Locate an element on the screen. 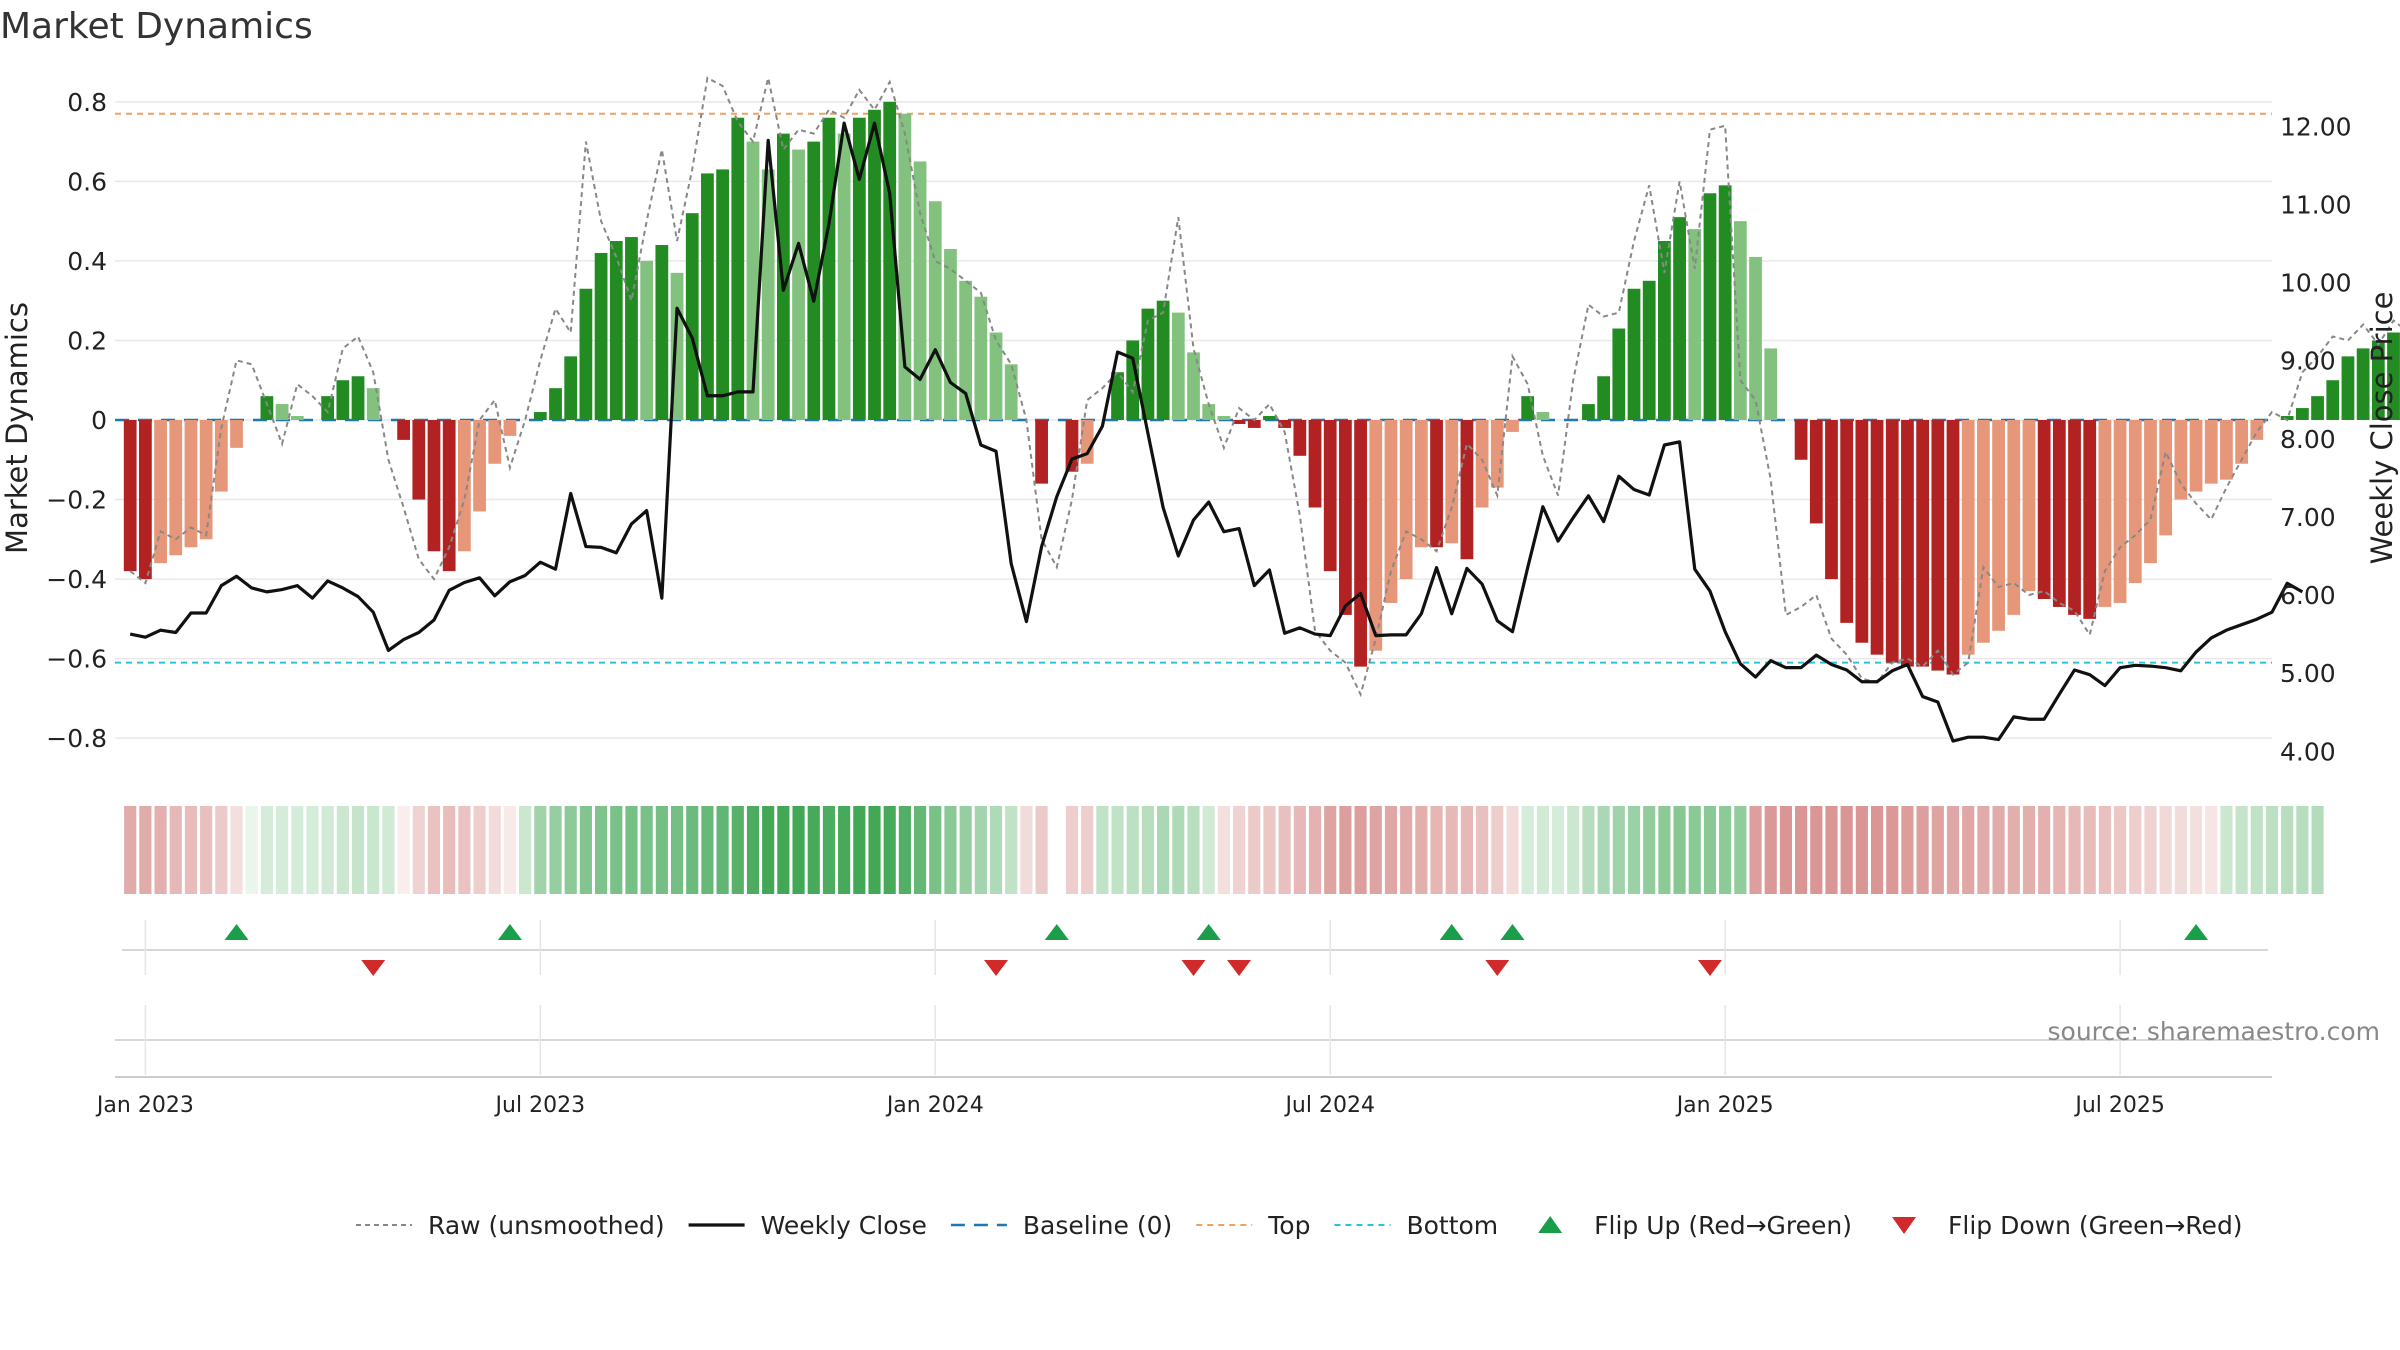 The height and width of the screenshot is (1350, 2400). legend-label-flip_down: Flip Down (Green→Red) is located at coordinates (2095, 1225).